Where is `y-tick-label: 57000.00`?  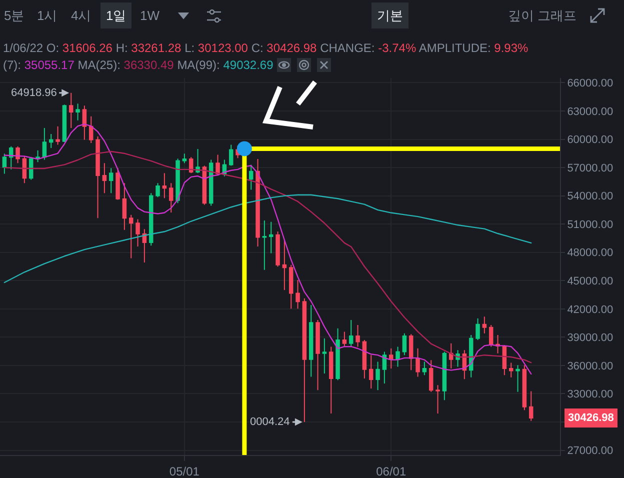
y-tick-label: 57000.00 is located at coordinates (590, 168).